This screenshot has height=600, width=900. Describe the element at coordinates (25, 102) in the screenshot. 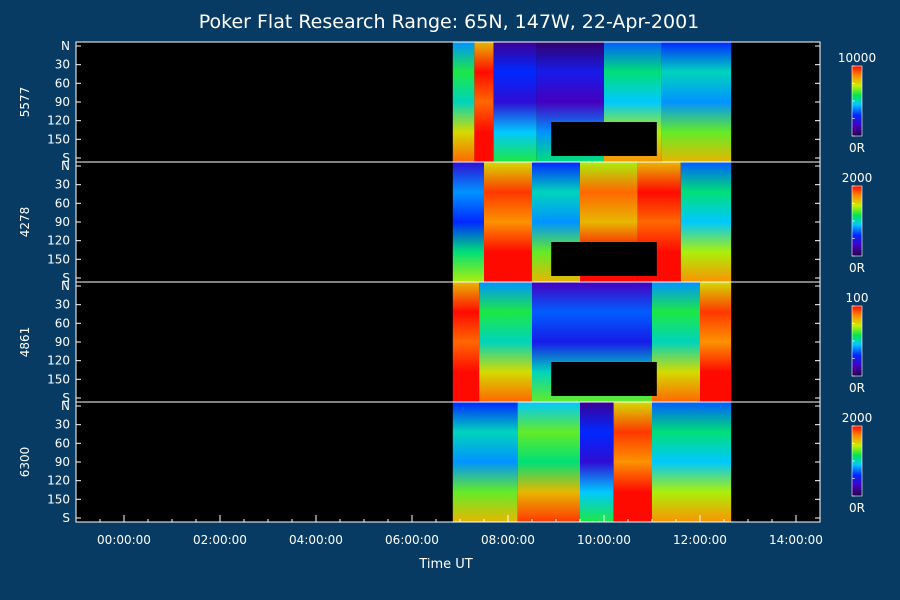

I see `panel-label: 5577` at that location.